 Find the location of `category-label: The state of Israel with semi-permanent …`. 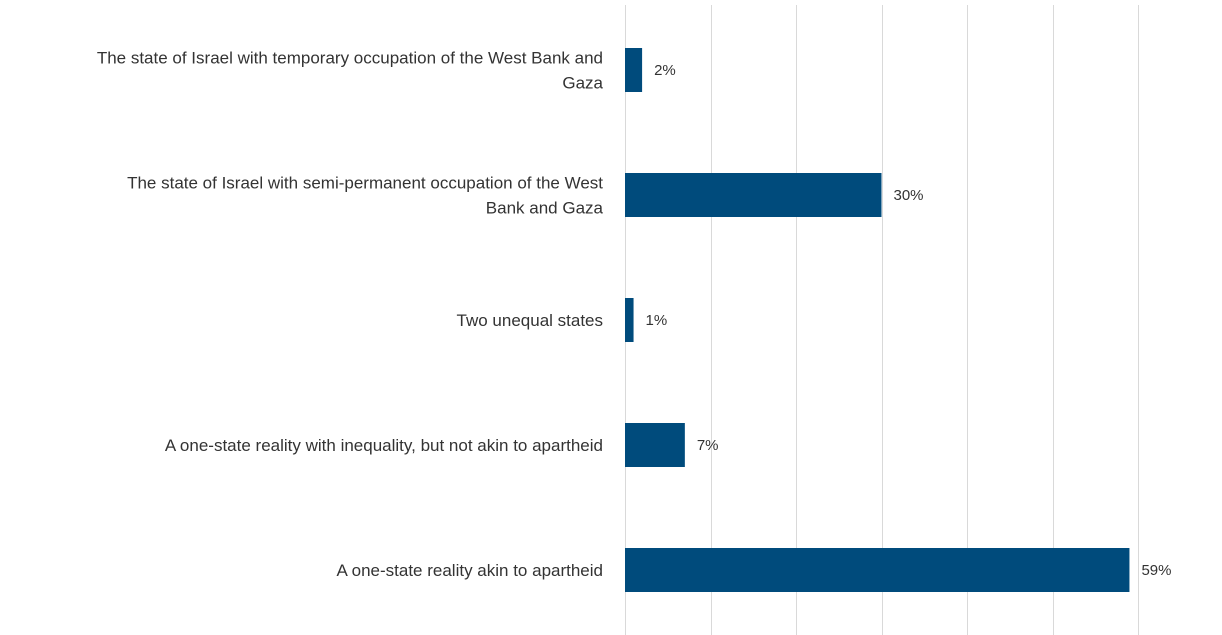

category-label: The state of Israel with semi-permanent … is located at coordinates (365, 196).